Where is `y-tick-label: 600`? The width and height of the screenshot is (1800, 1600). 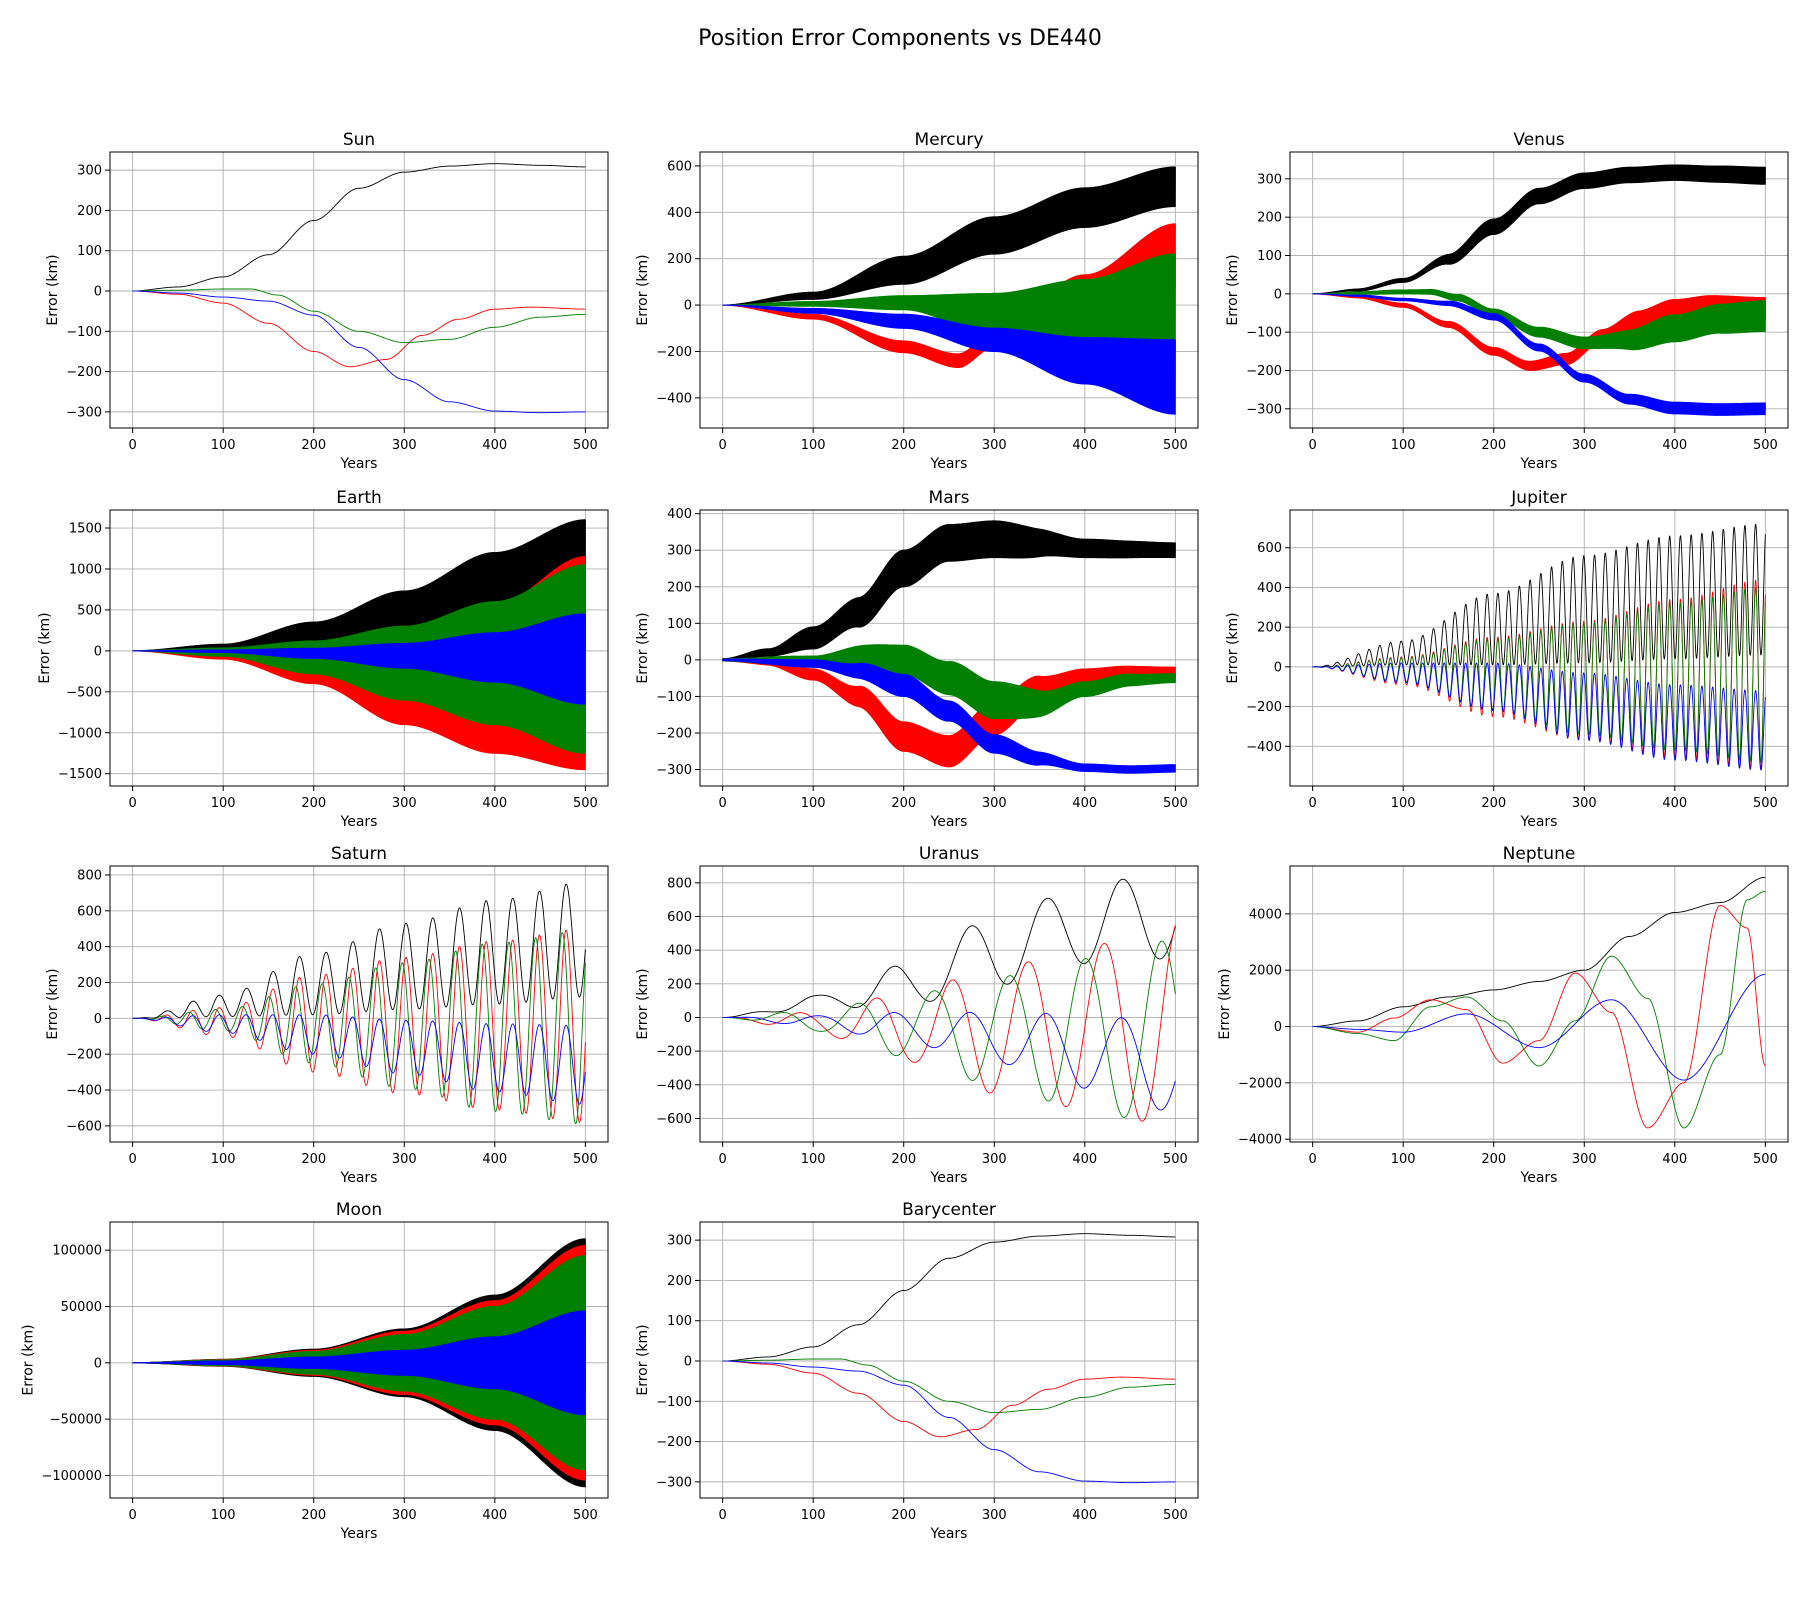 y-tick-label: 600 is located at coordinates (679, 166).